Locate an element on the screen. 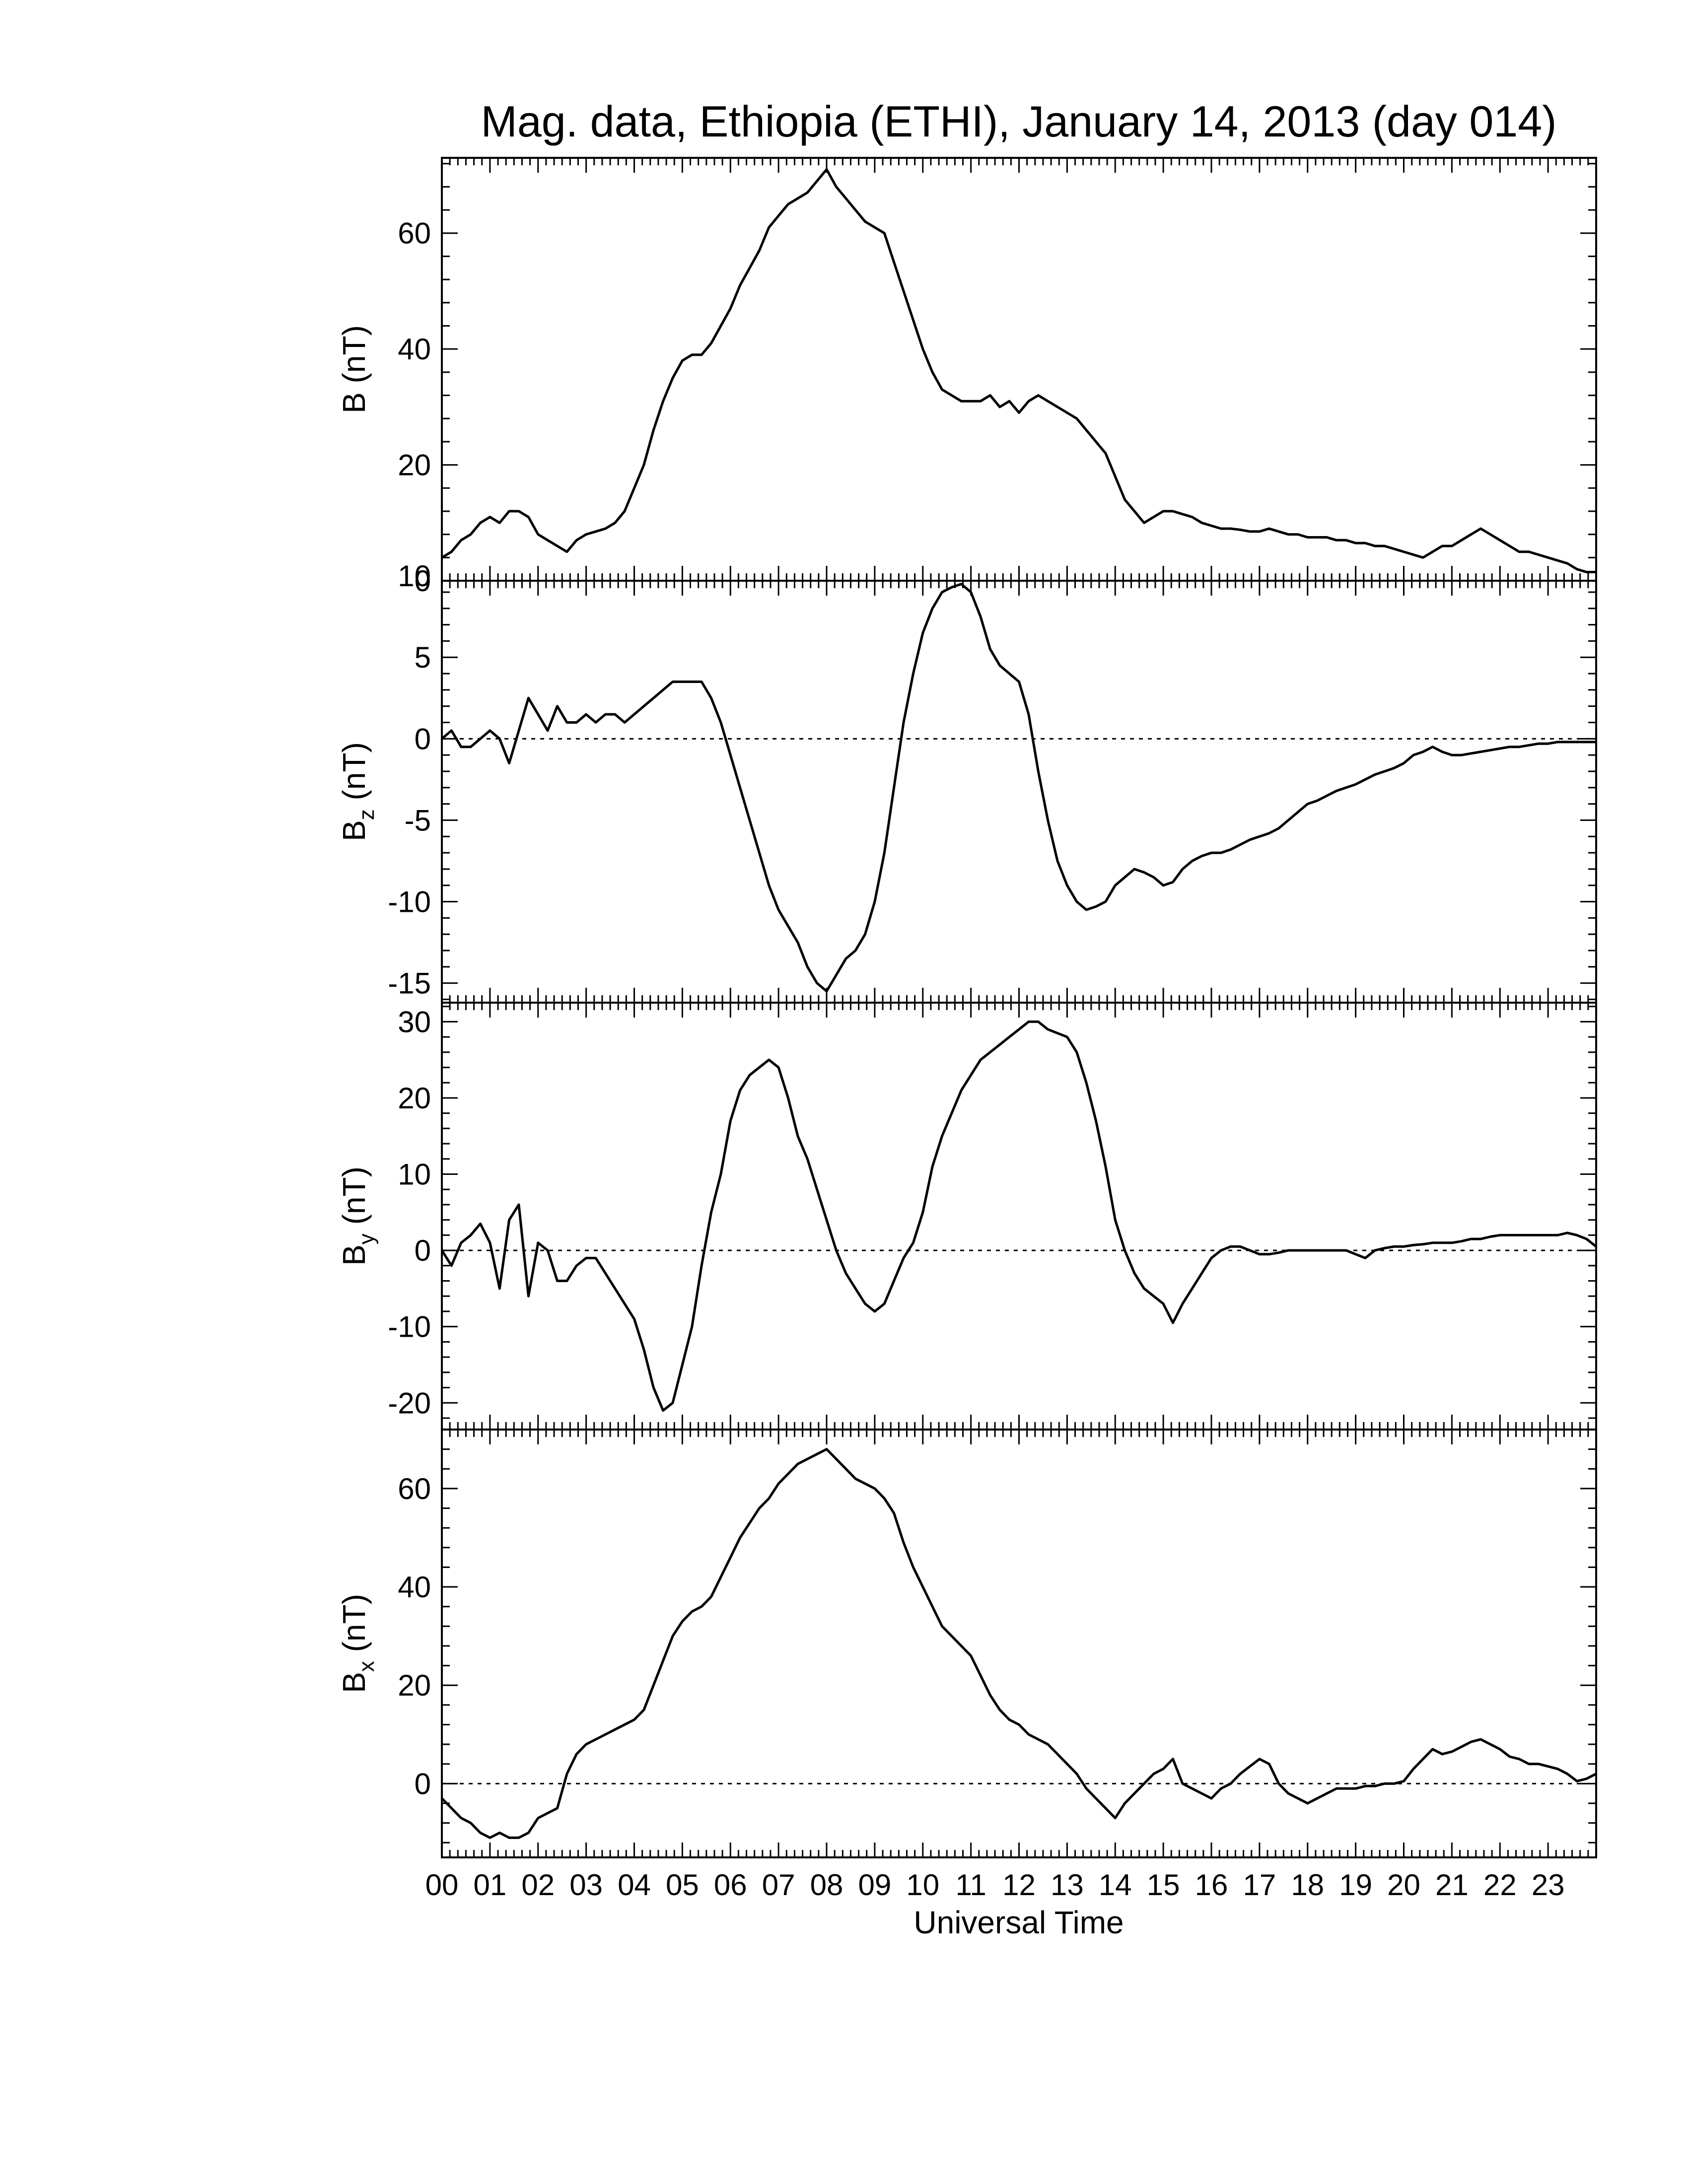 Image resolution: width=1688 pixels, height=2184 pixels. x-tick-label: 01 is located at coordinates (490, 1885).